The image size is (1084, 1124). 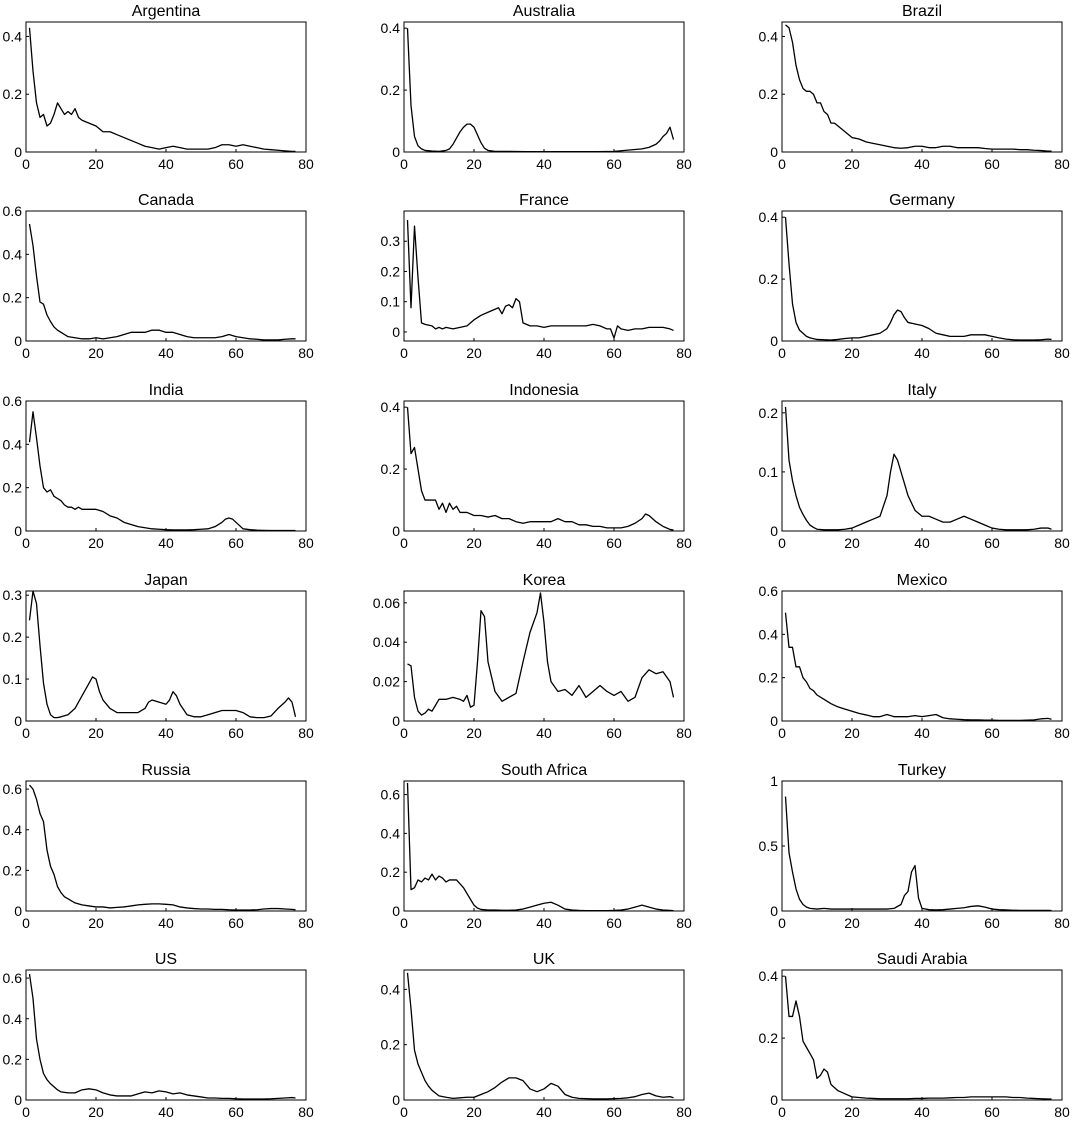 I want to click on subplot-japan: Japan 0 20 40 60 80 0 0.1 0.2 0.3, so click(x=158, y=656).